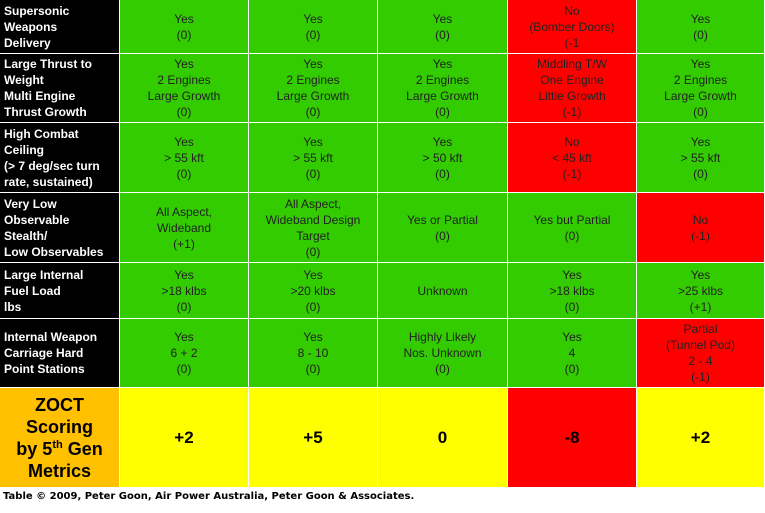 The image size is (765, 513). What do you see at coordinates (52, 165) in the screenshot?
I see `header-line: (> 7 deg/sec turn` at bounding box center [52, 165].